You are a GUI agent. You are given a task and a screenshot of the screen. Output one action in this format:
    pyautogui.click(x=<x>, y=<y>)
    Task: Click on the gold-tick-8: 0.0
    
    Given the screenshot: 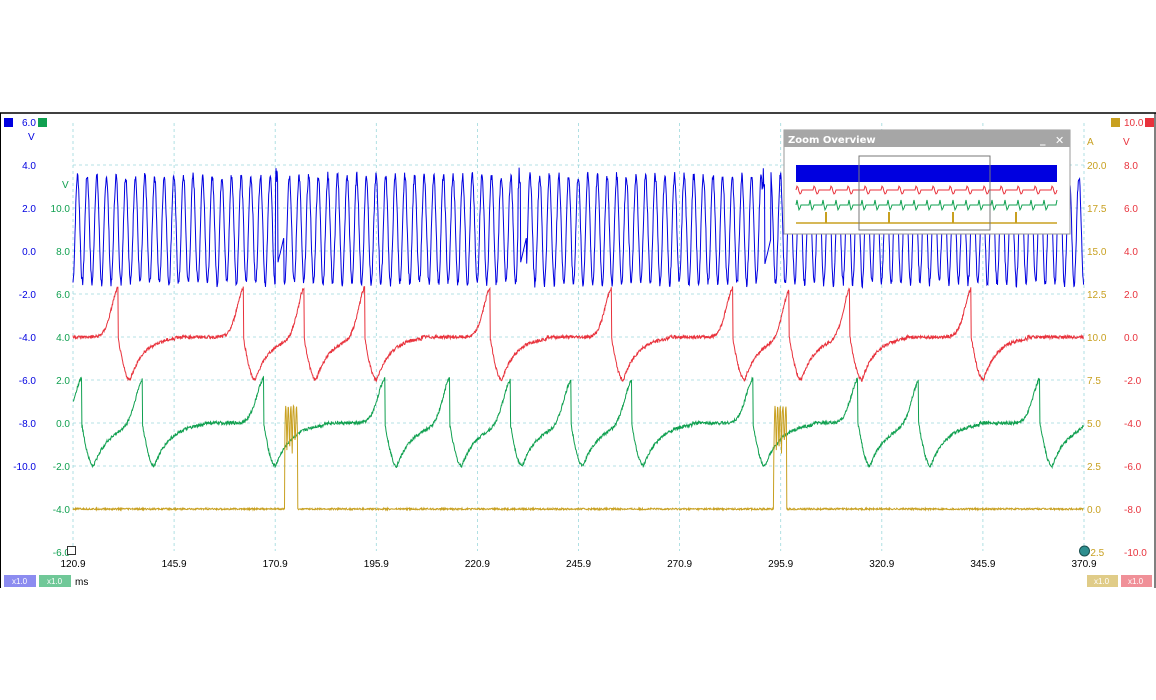 What is the action you would take?
    pyautogui.click(x=1094, y=510)
    